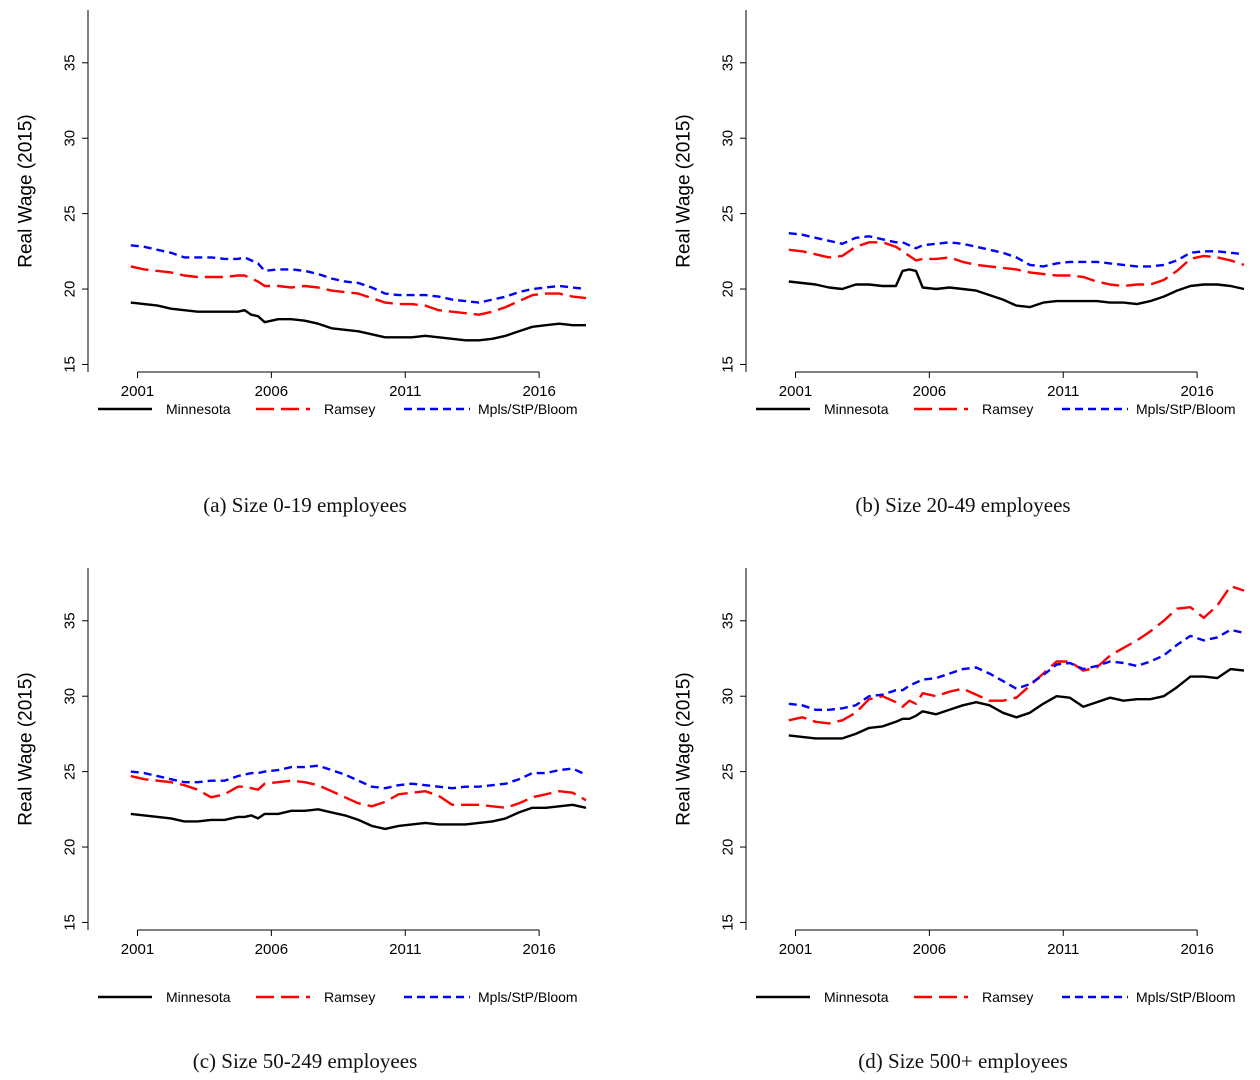  I want to click on panel-caption: (c) Size 50-249 employees, so click(305, 1061).